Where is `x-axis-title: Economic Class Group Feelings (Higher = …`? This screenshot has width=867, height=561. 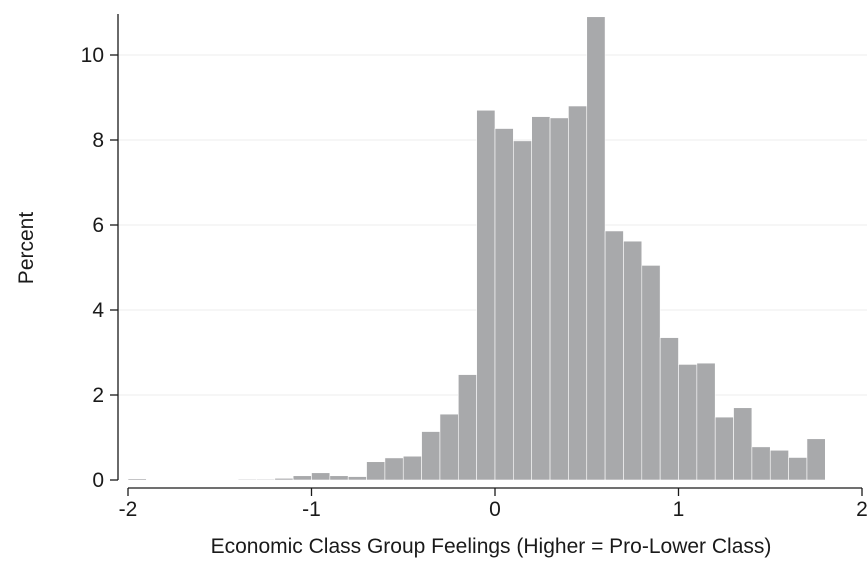 x-axis-title: Economic Class Group Feelings (Higher = … is located at coordinates (491, 546).